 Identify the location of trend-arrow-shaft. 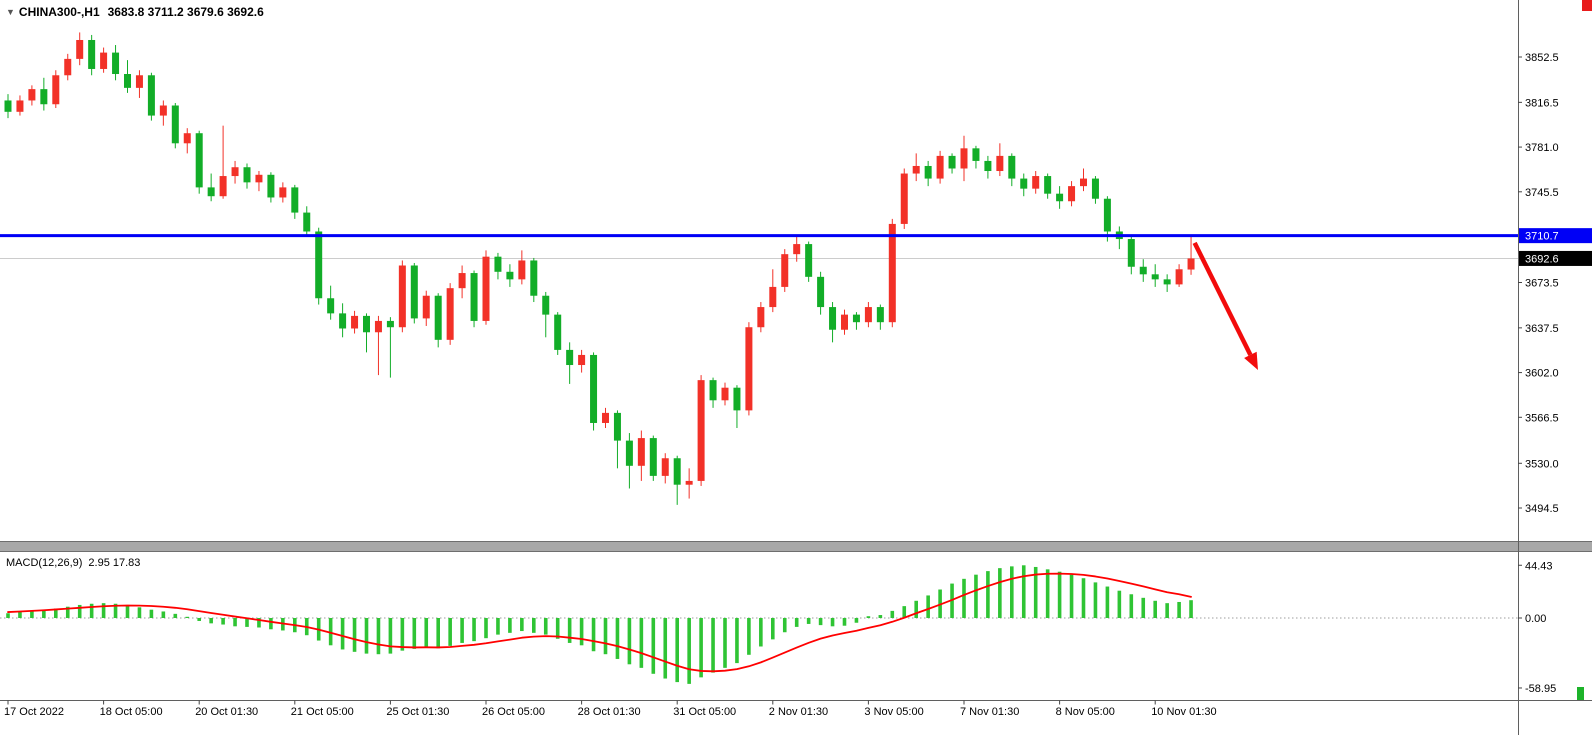
(1222, 298).